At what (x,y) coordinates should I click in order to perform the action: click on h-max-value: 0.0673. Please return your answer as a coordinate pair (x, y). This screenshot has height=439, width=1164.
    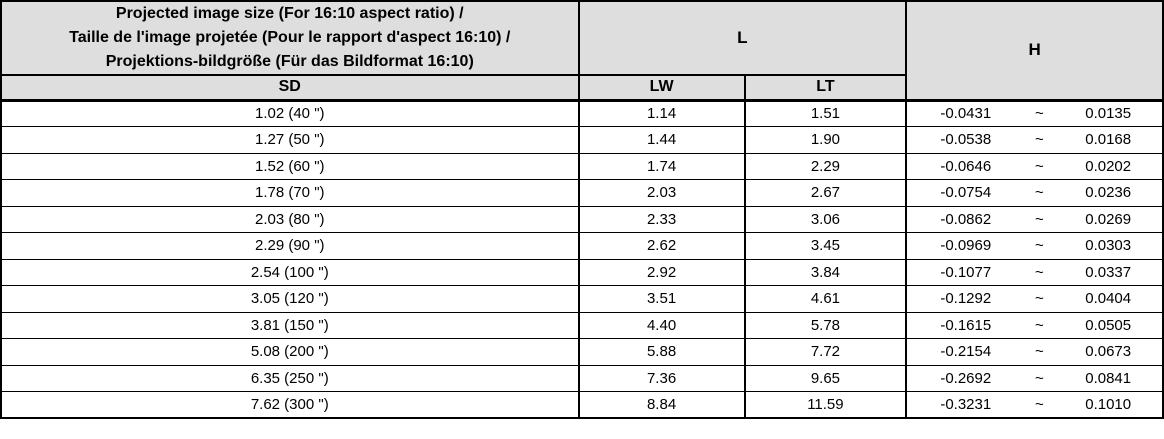
    Looking at the image, I should click on (1108, 352).